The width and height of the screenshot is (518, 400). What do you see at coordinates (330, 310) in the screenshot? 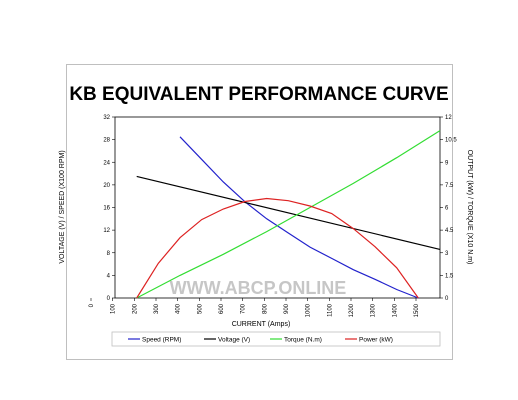
I see `x-tick-label: 1100` at bounding box center [330, 310].